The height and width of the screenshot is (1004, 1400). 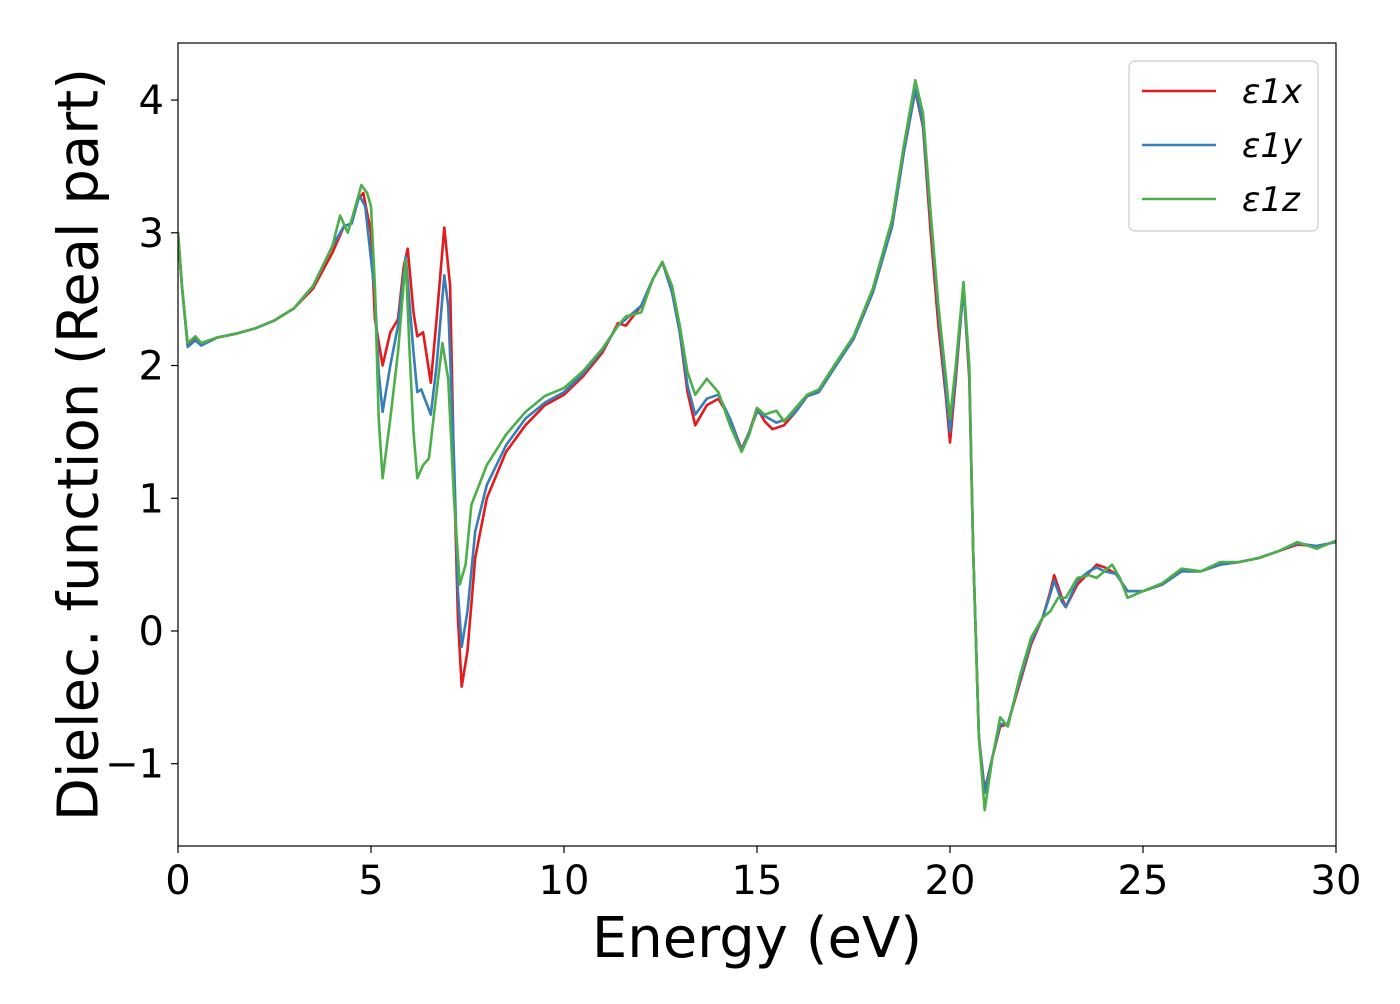 I want to click on x-tick-label: 10, so click(x=564, y=881).